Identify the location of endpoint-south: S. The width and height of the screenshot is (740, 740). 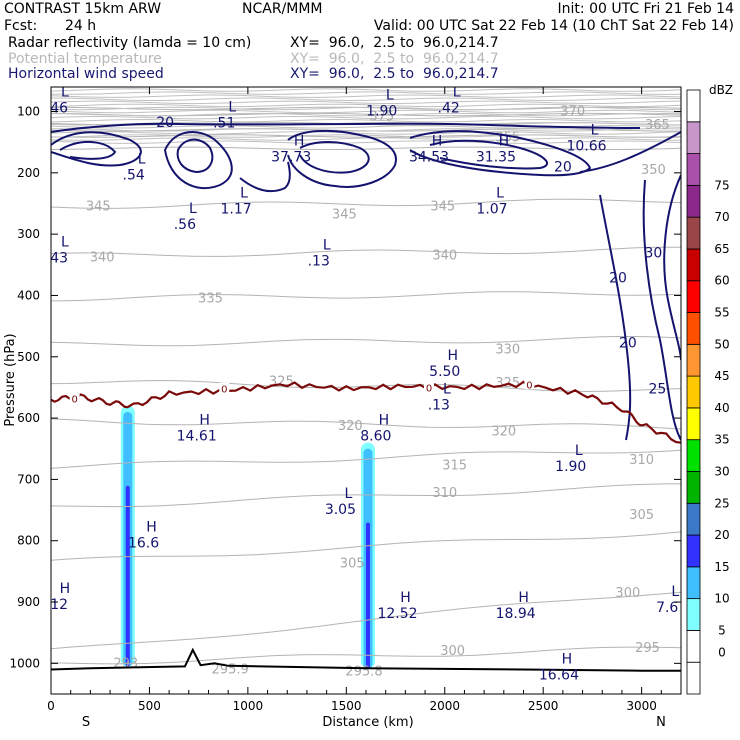
(86, 722).